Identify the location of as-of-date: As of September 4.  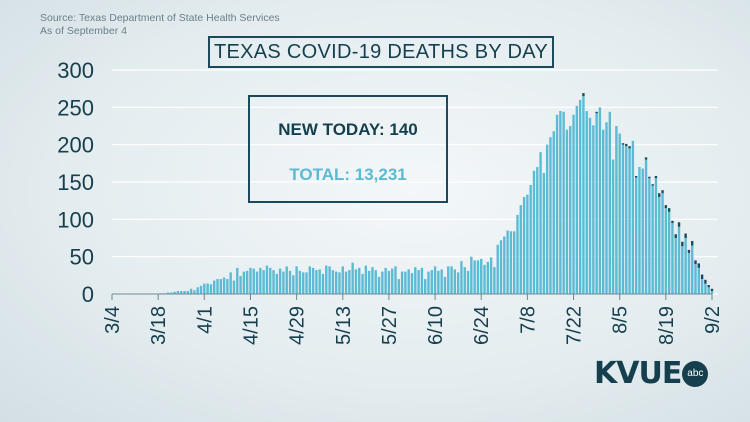
(83, 31).